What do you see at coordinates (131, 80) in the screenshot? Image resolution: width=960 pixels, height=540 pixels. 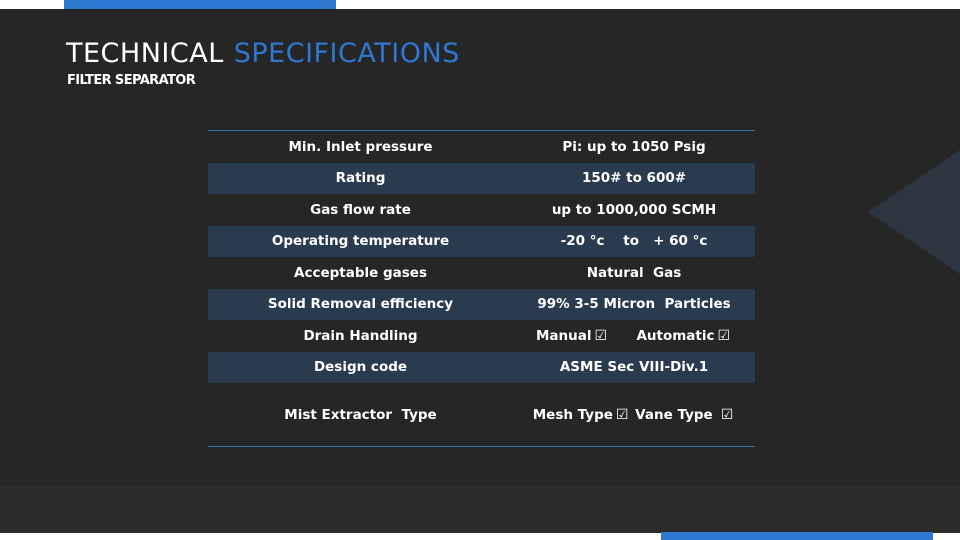 I see `page-subtitle: FILTER SEPARATOR` at bounding box center [131, 80].